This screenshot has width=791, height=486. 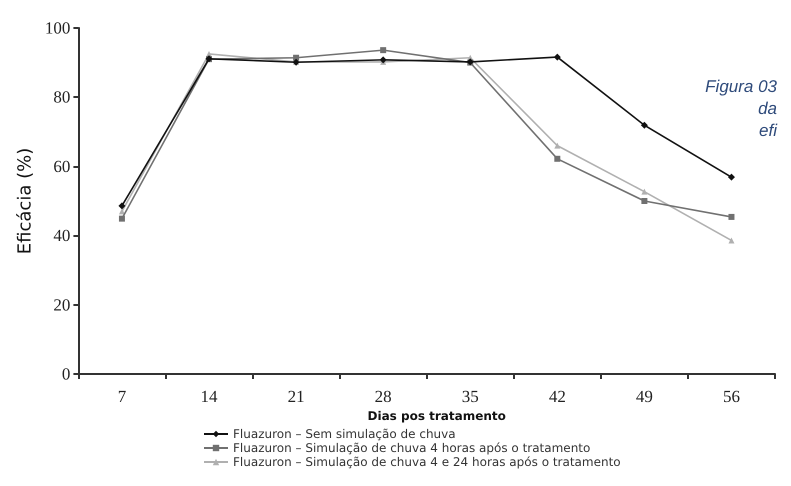 What do you see at coordinates (122, 396) in the screenshot?
I see `x-tick-label: 7` at bounding box center [122, 396].